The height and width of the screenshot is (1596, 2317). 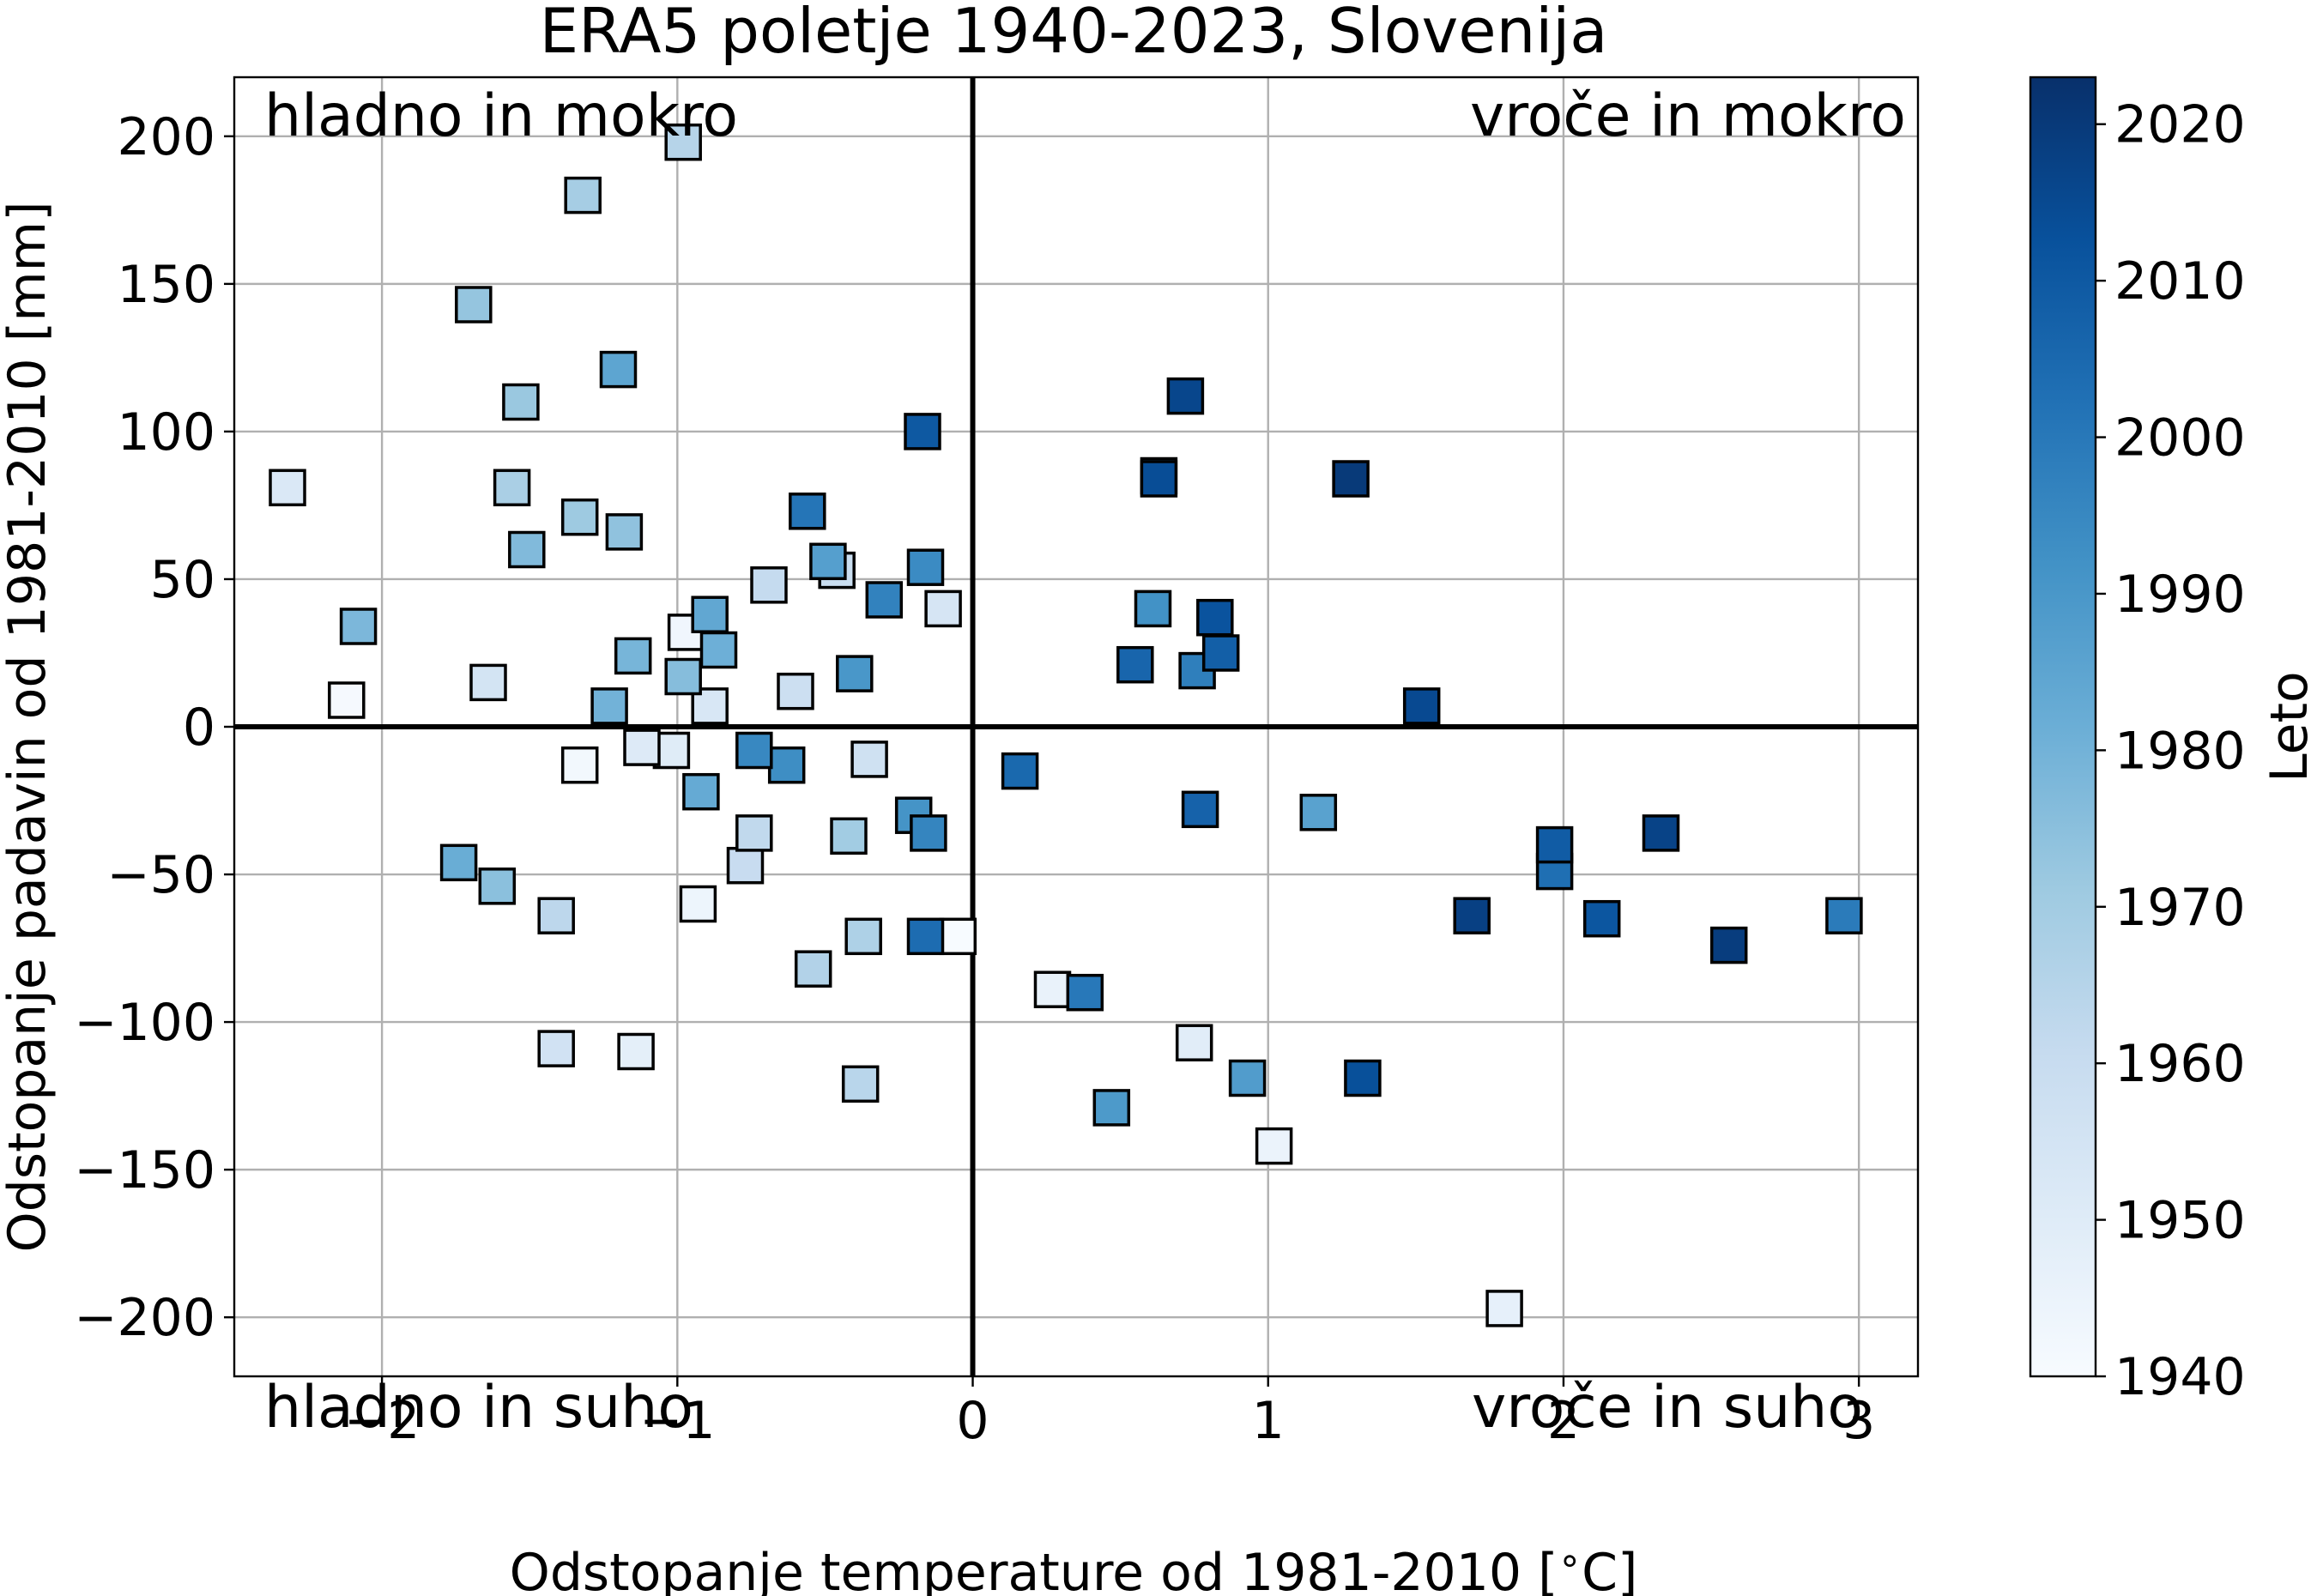 What do you see at coordinates (1858, 1421) in the screenshot?
I see `x-tick-label: 3` at bounding box center [1858, 1421].